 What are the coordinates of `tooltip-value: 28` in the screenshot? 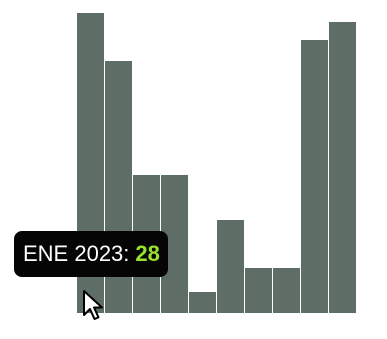 It's located at (147, 253).